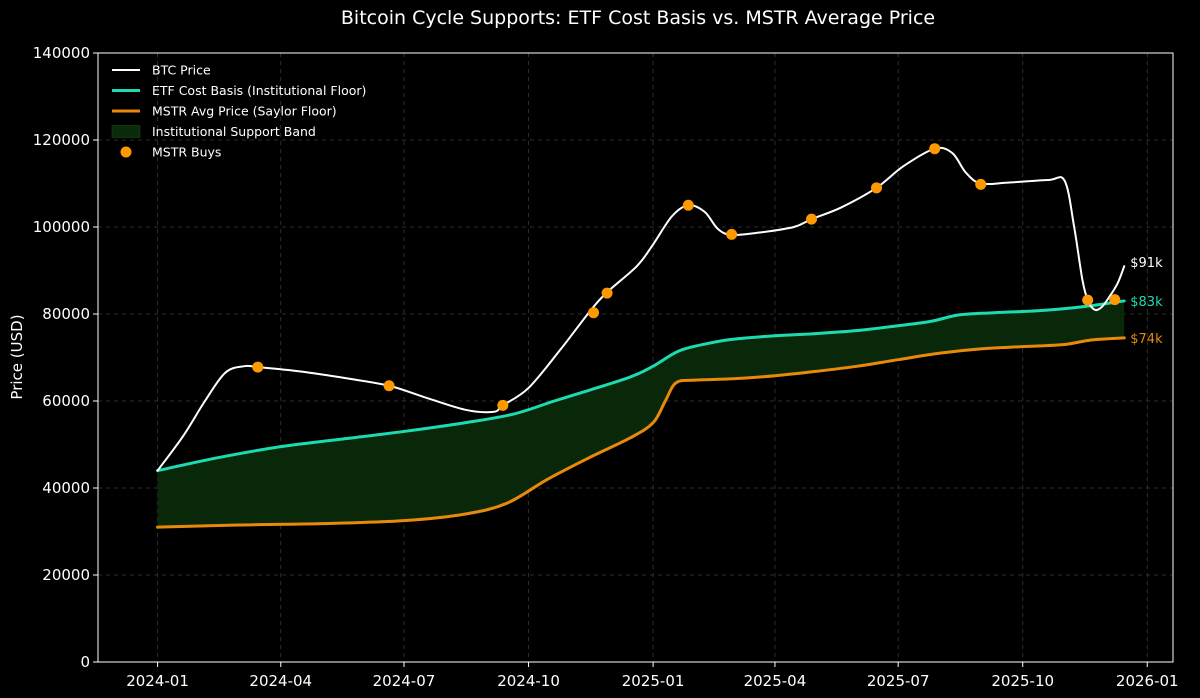  What do you see at coordinates (186, 152) in the screenshot?
I see `legend-label: MSTR Buys` at bounding box center [186, 152].